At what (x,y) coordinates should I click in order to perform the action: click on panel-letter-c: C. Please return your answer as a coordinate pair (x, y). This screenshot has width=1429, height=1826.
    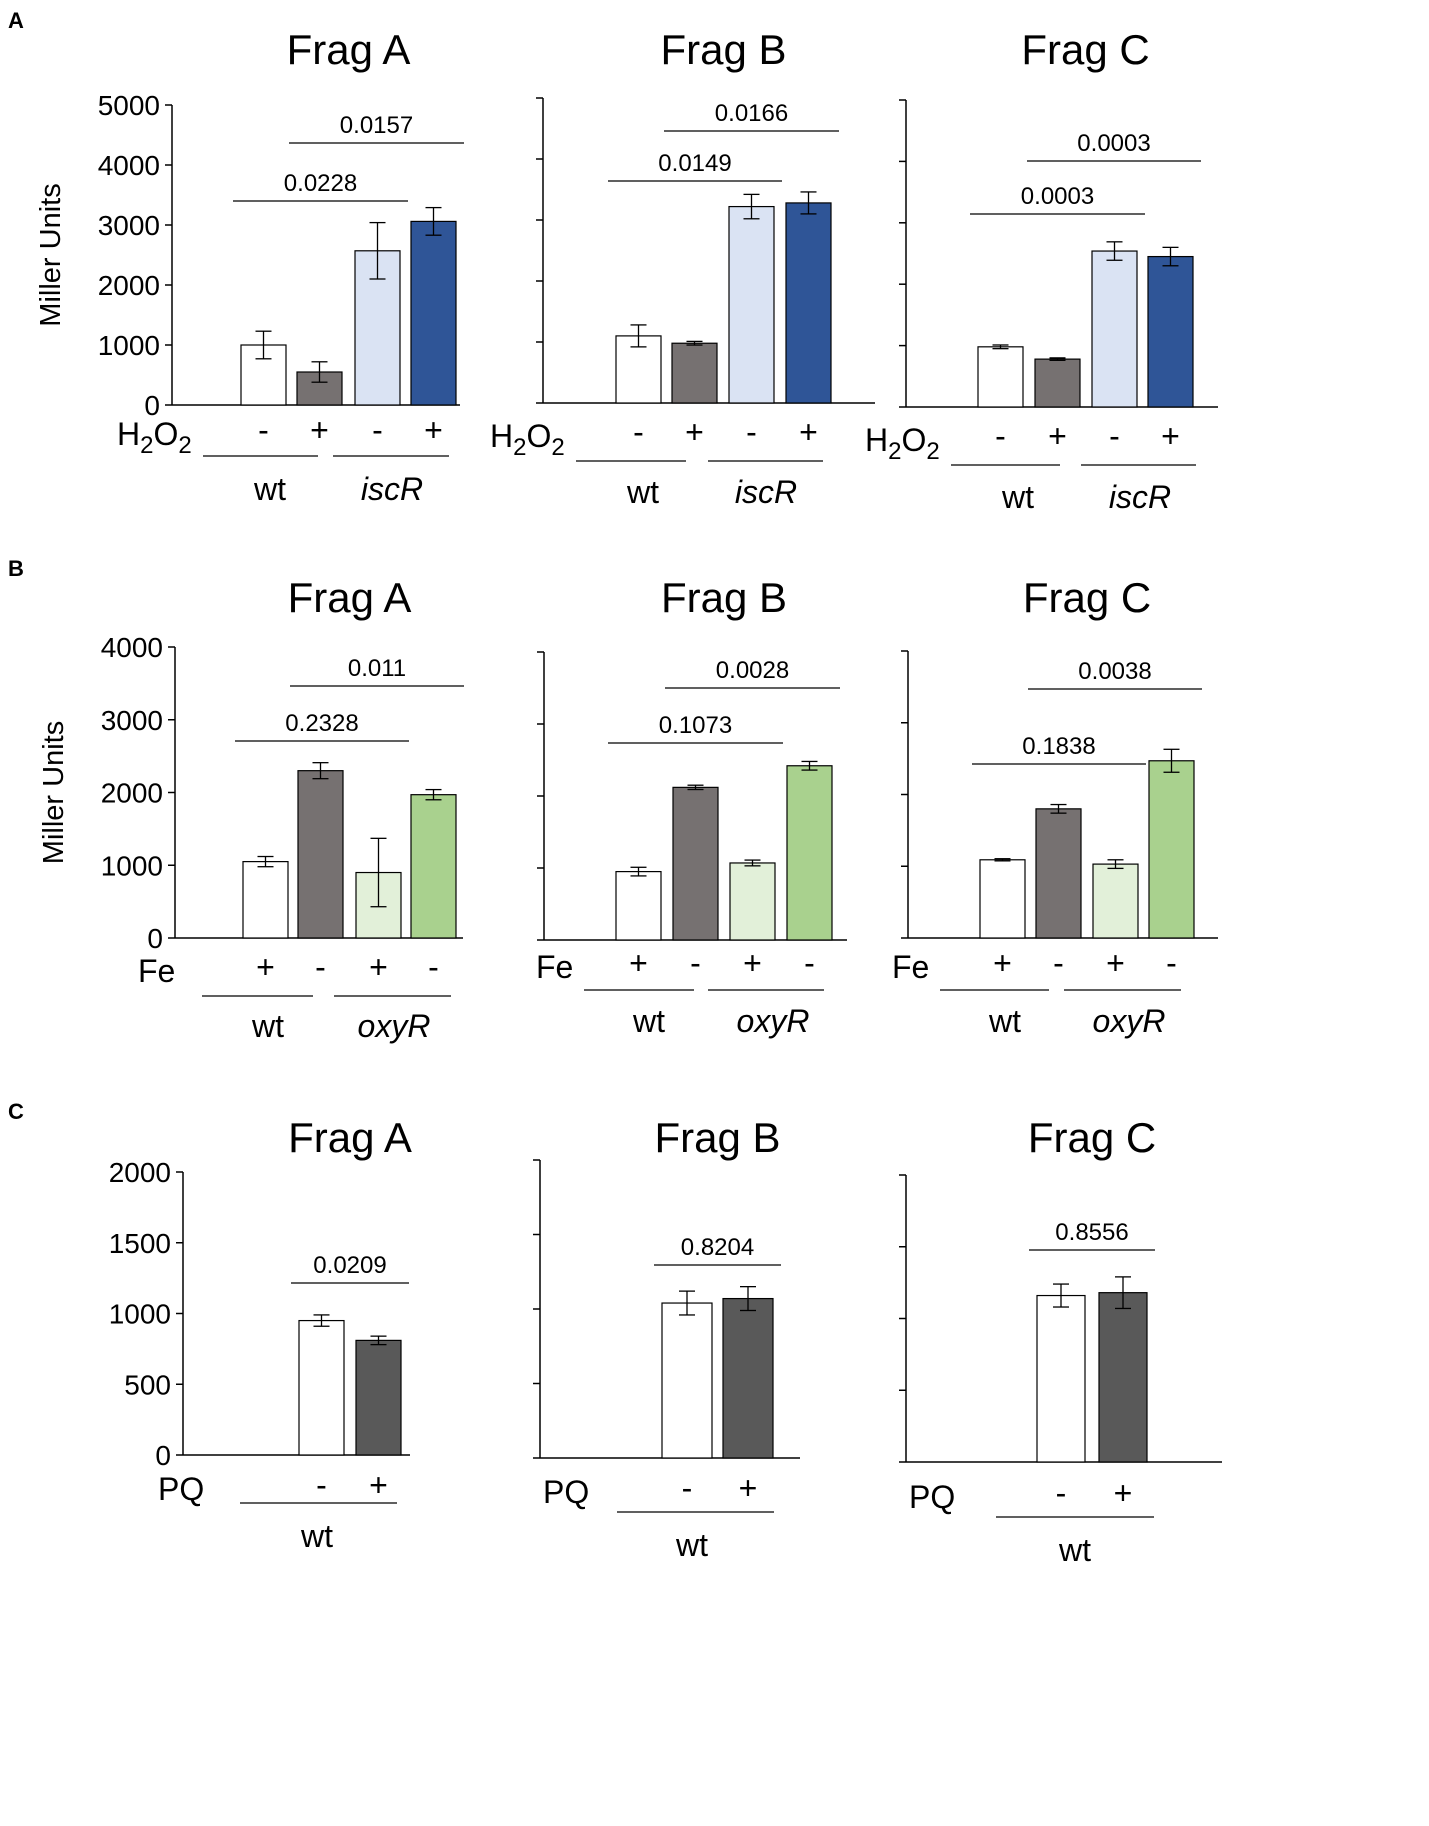
    Looking at the image, I should click on (16, 1111).